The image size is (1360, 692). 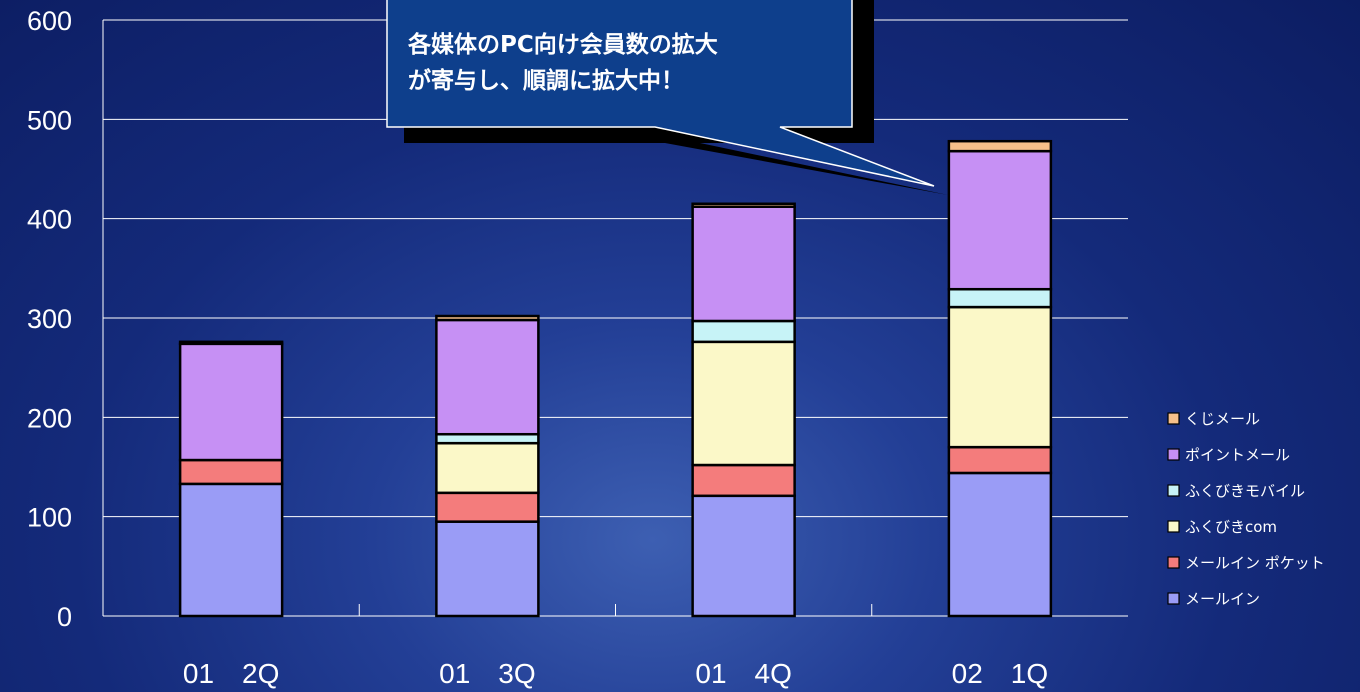 What do you see at coordinates (49, 518) in the screenshot?
I see `y-tick-label-100: 100` at bounding box center [49, 518].